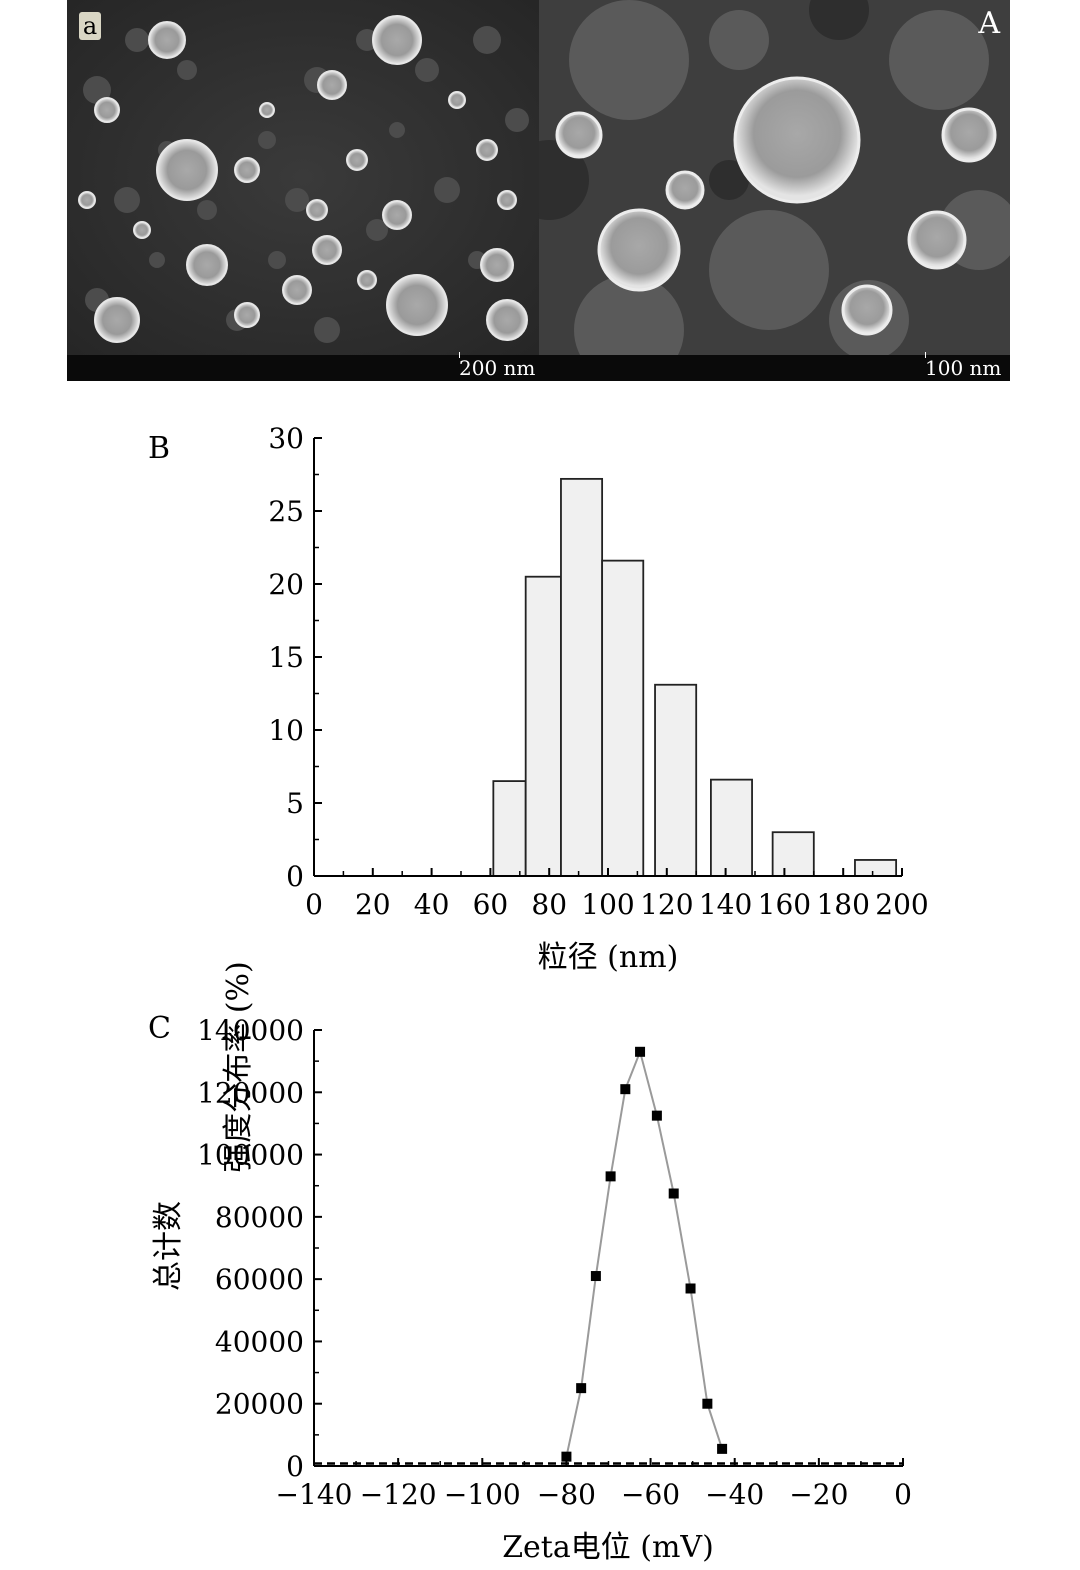 The width and height of the screenshot is (1080, 1570). What do you see at coordinates (286, 657) in the screenshot?
I see `y-tick-label: 15` at bounding box center [286, 657].